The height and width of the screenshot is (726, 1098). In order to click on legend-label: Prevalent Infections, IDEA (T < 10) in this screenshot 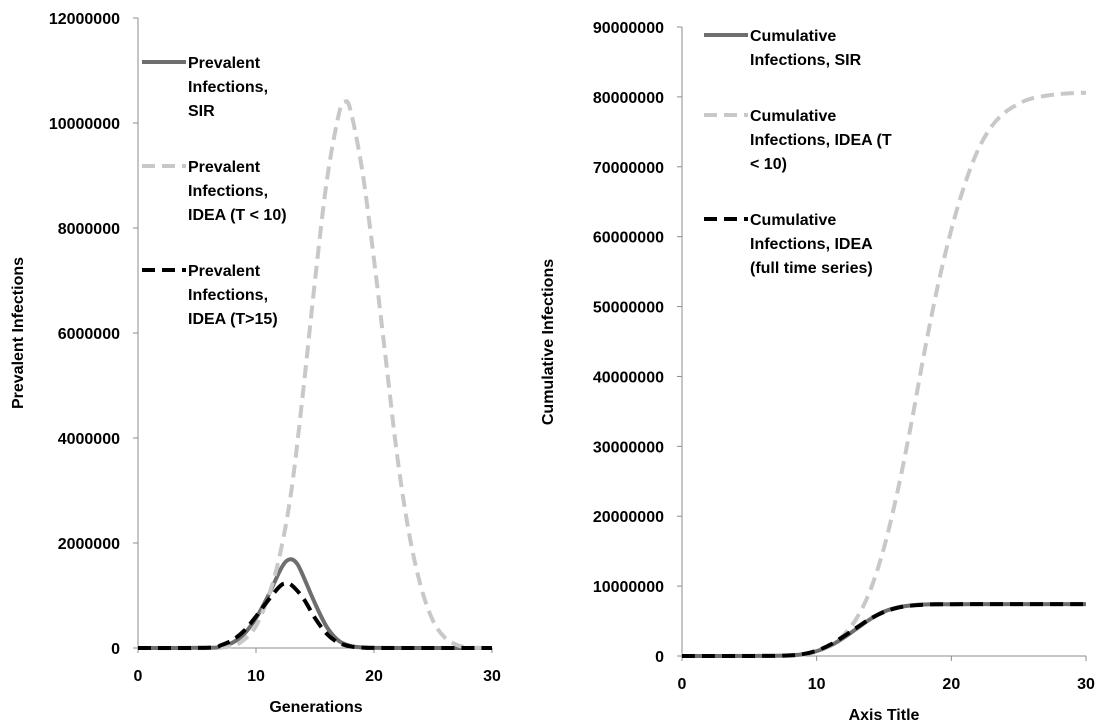, I will do `click(237, 191)`.